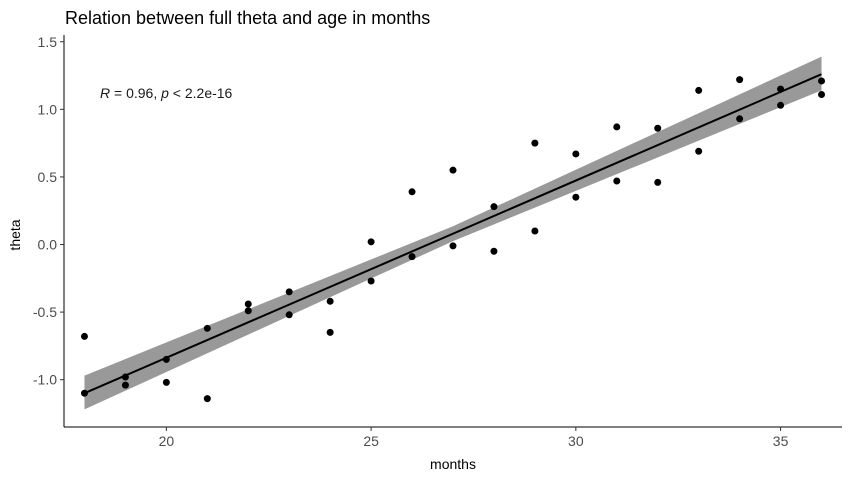 Image resolution: width=852 pixels, height=480 pixels. Describe the element at coordinates (576, 441) in the screenshot. I see `x-tick-label: 30` at that location.